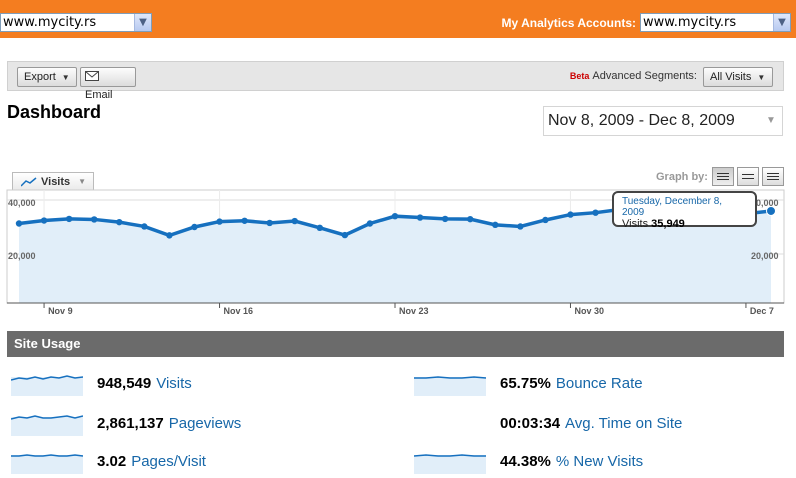  What do you see at coordinates (395, 344) in the screenshot?
I see `site-usage-heading: Site Usage` at bounding box center [395, 344].